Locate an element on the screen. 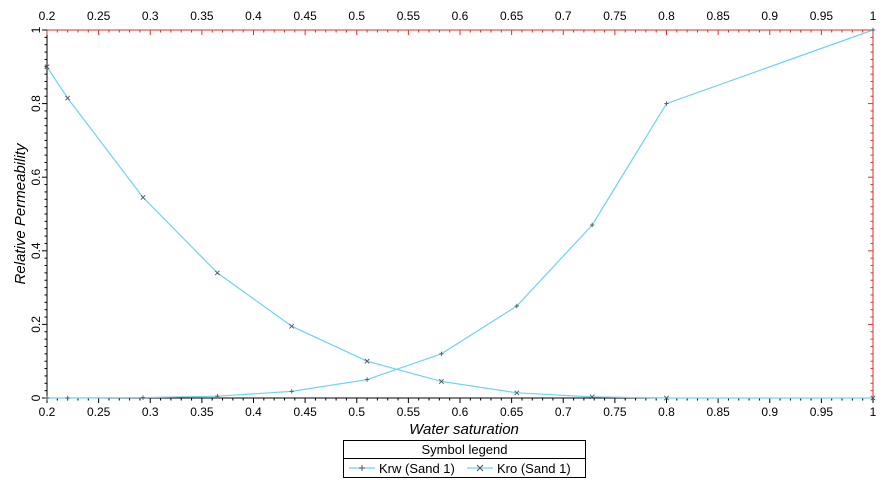 This screenshot has height=480, width=891. legend-label-krw: Krw (Sand 1) is located at coordinates (417, 468).